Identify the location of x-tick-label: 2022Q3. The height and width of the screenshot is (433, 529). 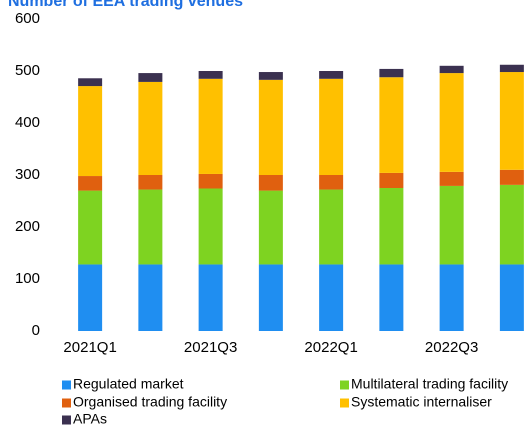
(451, 347).